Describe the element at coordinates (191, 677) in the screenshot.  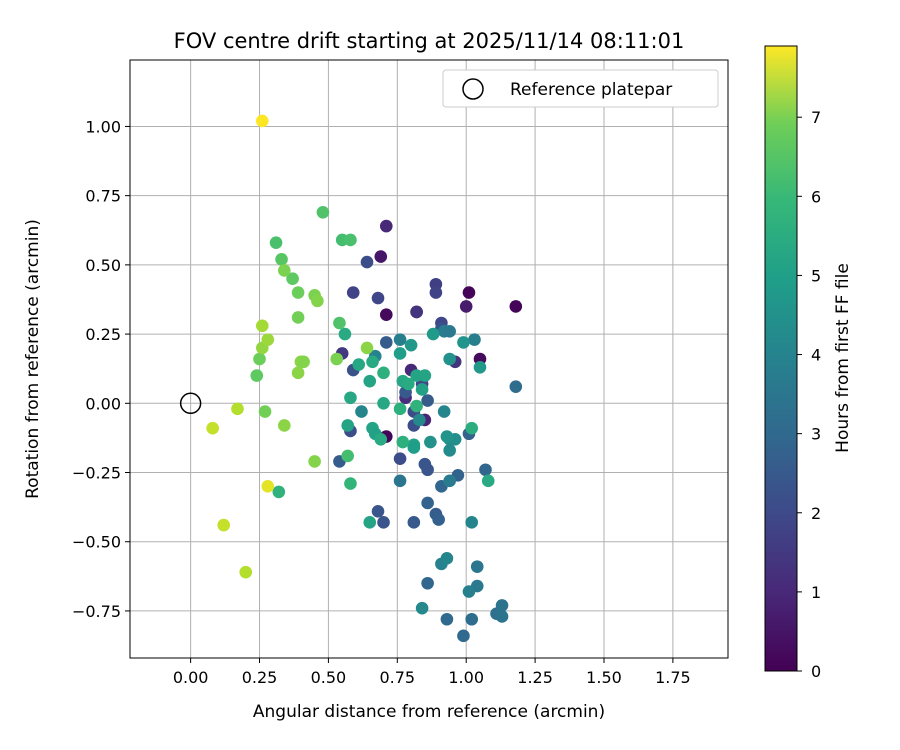
I see `x-tick-label: 0.00` at that location.